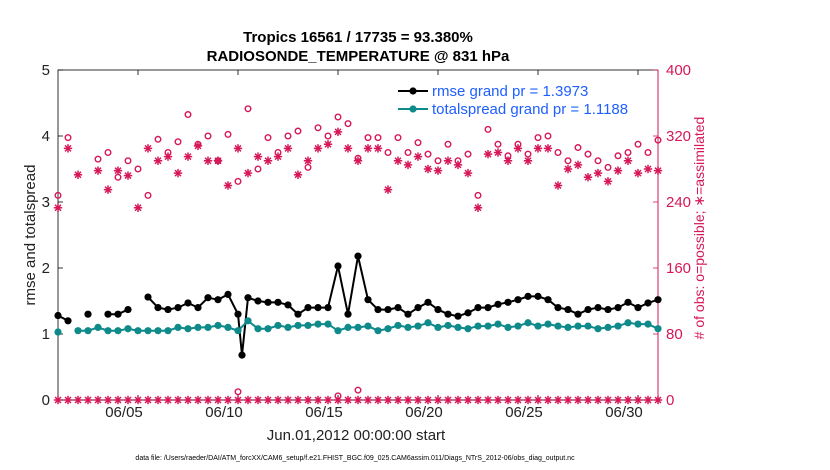 This screenshot has height=470, width=830. Describe the element at coordinates (46, 202) in the screenshot. I see `y-tick-label-left: 3` at that location.